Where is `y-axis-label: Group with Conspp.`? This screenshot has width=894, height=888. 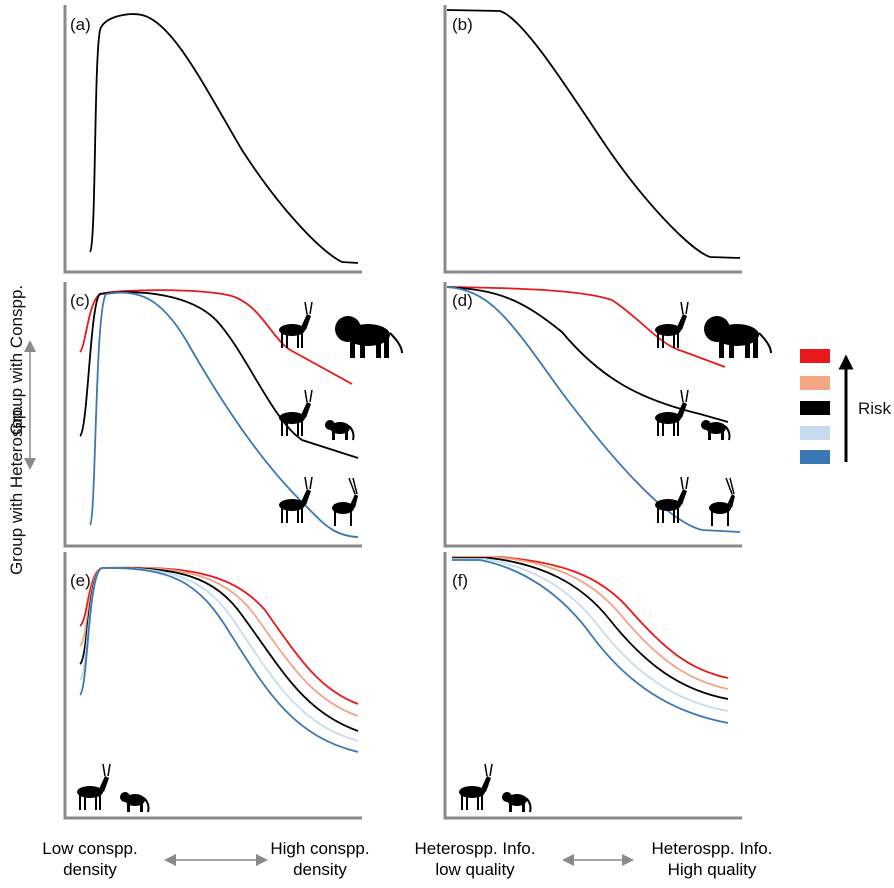 y-axis-label: Group with Conspp. is located at coordinates (16, 360).